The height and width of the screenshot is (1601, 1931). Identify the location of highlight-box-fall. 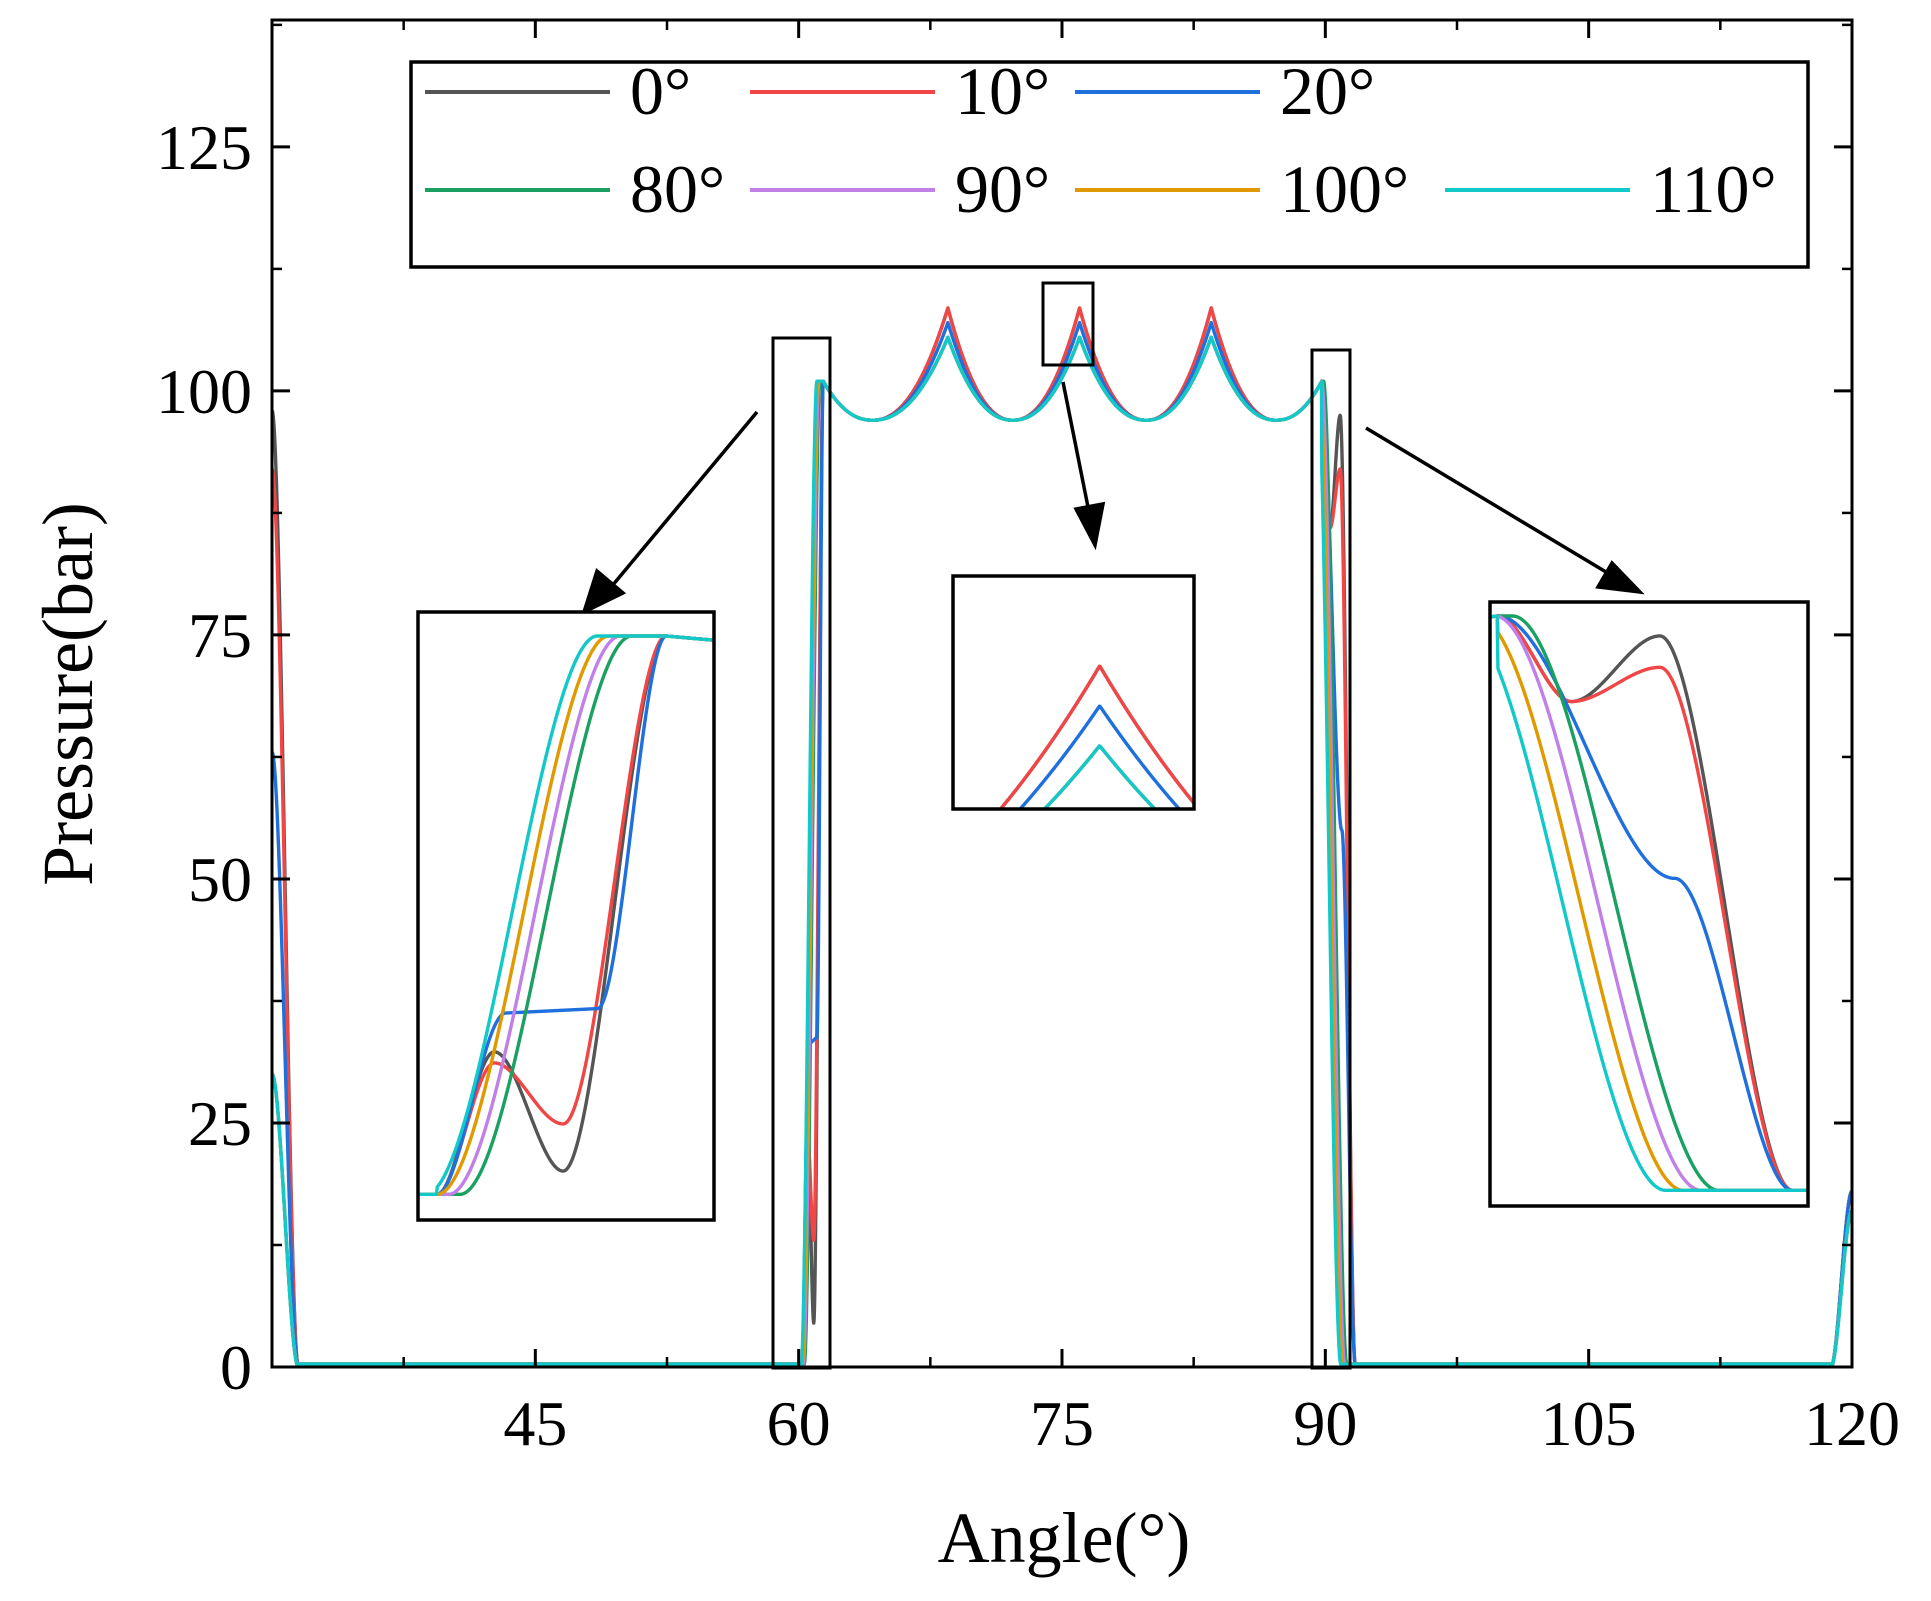
(1331, 859).